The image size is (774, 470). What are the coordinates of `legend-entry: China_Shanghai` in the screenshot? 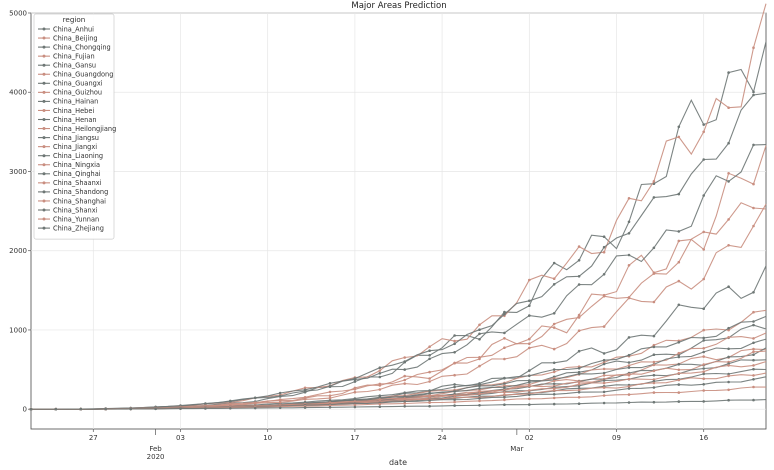 It's located at (79, 201).